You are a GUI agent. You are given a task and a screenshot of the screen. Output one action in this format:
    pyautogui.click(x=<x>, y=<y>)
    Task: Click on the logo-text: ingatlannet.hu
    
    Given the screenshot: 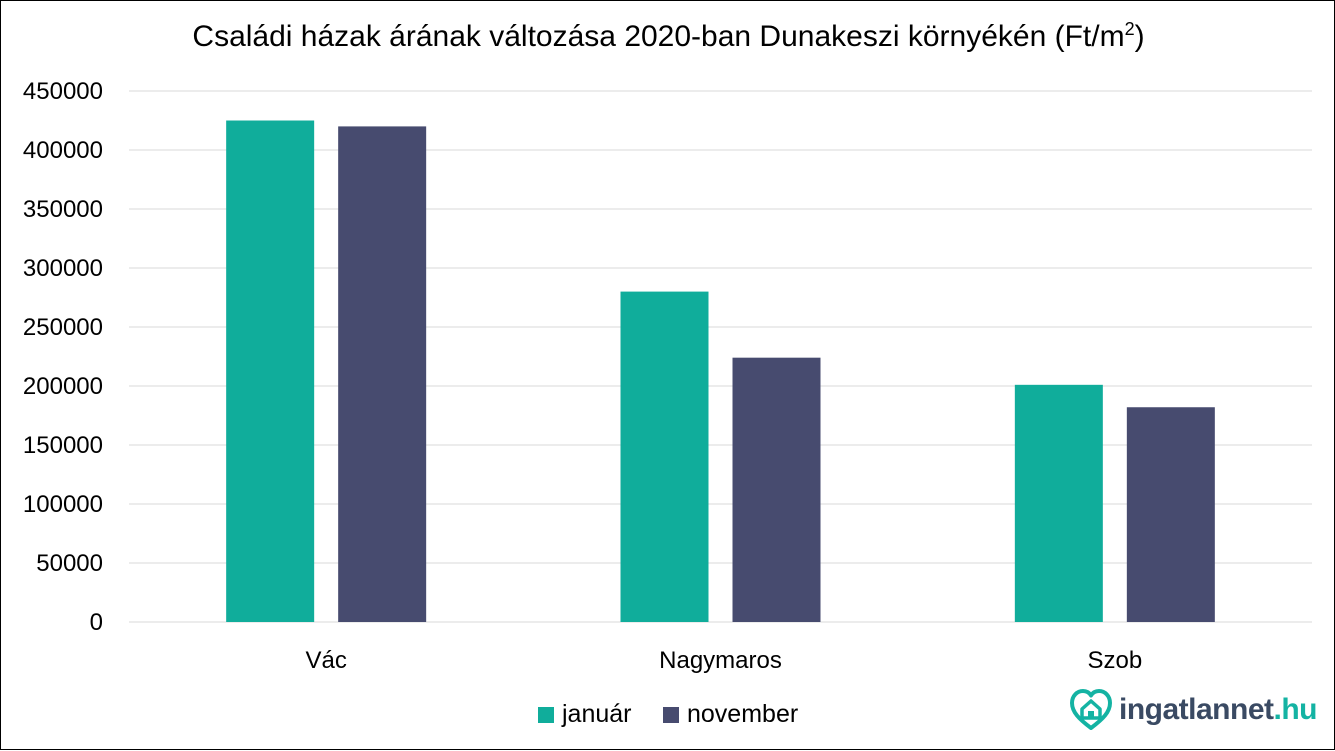 What is the action you would take?
    pyautogui.click(x=1218, y=710)
    